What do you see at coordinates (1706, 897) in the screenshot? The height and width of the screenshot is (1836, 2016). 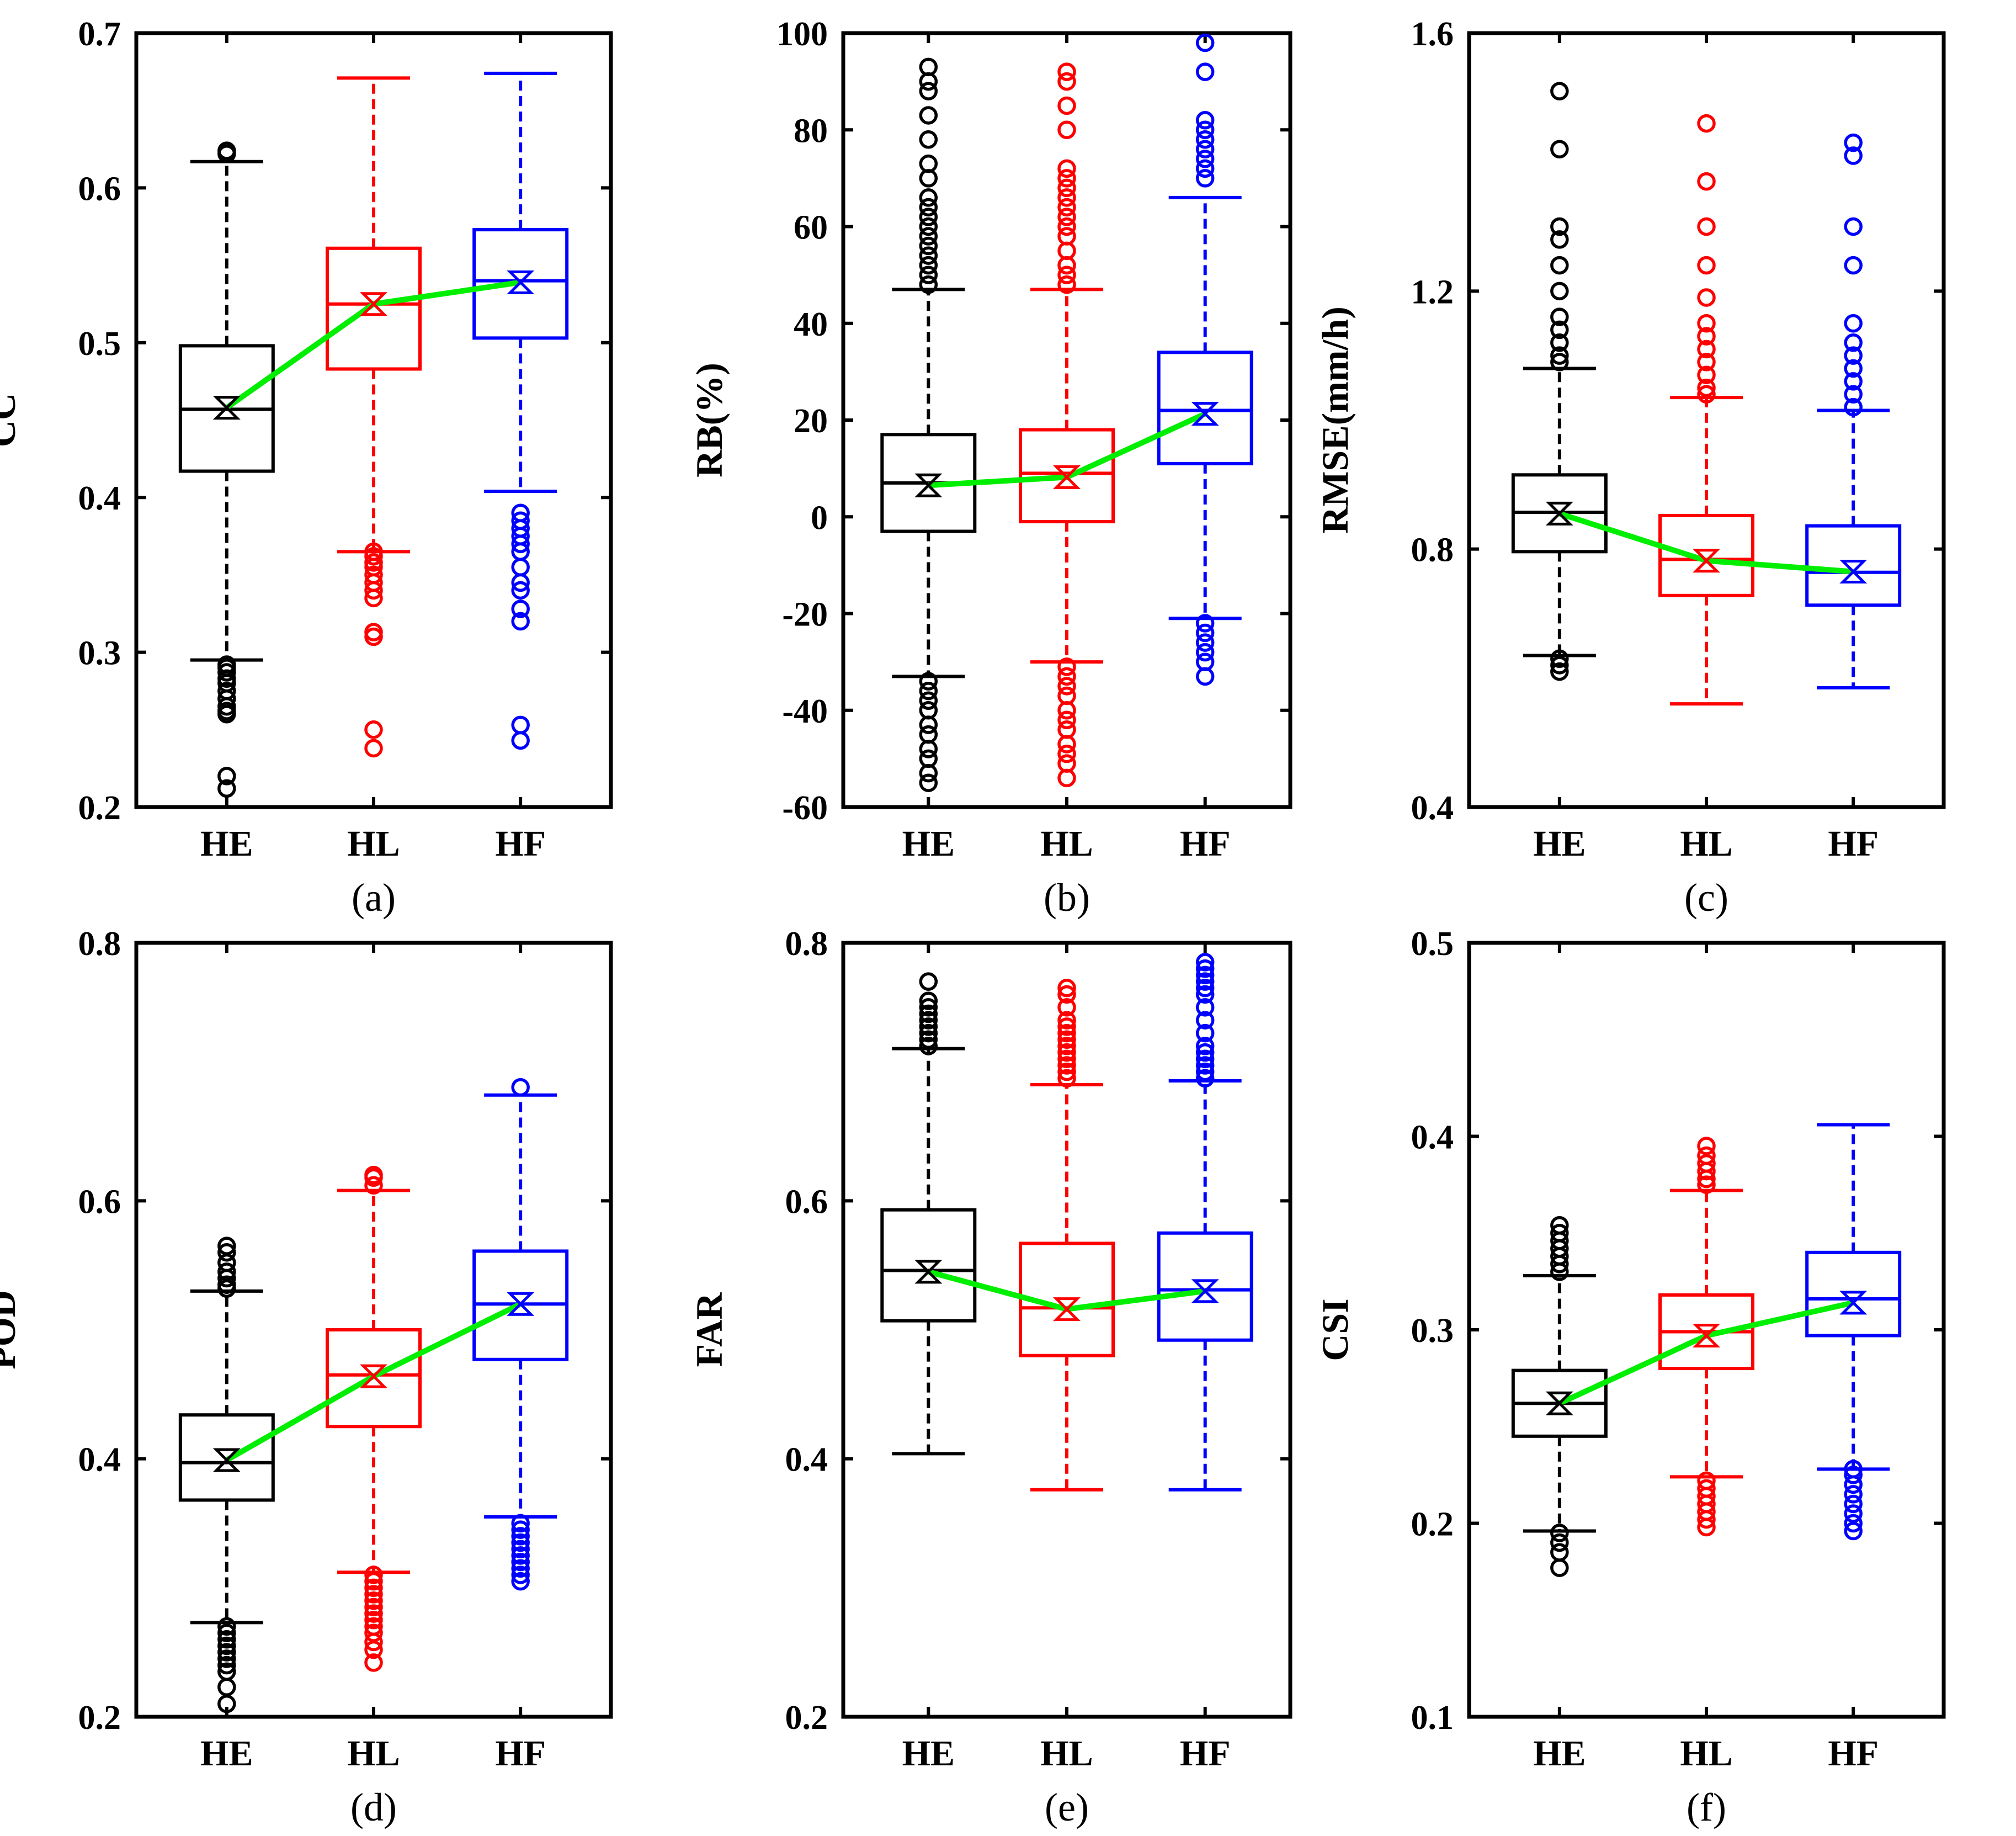 I see `panel-caption: (c)` at bounding box center [1706, 897].